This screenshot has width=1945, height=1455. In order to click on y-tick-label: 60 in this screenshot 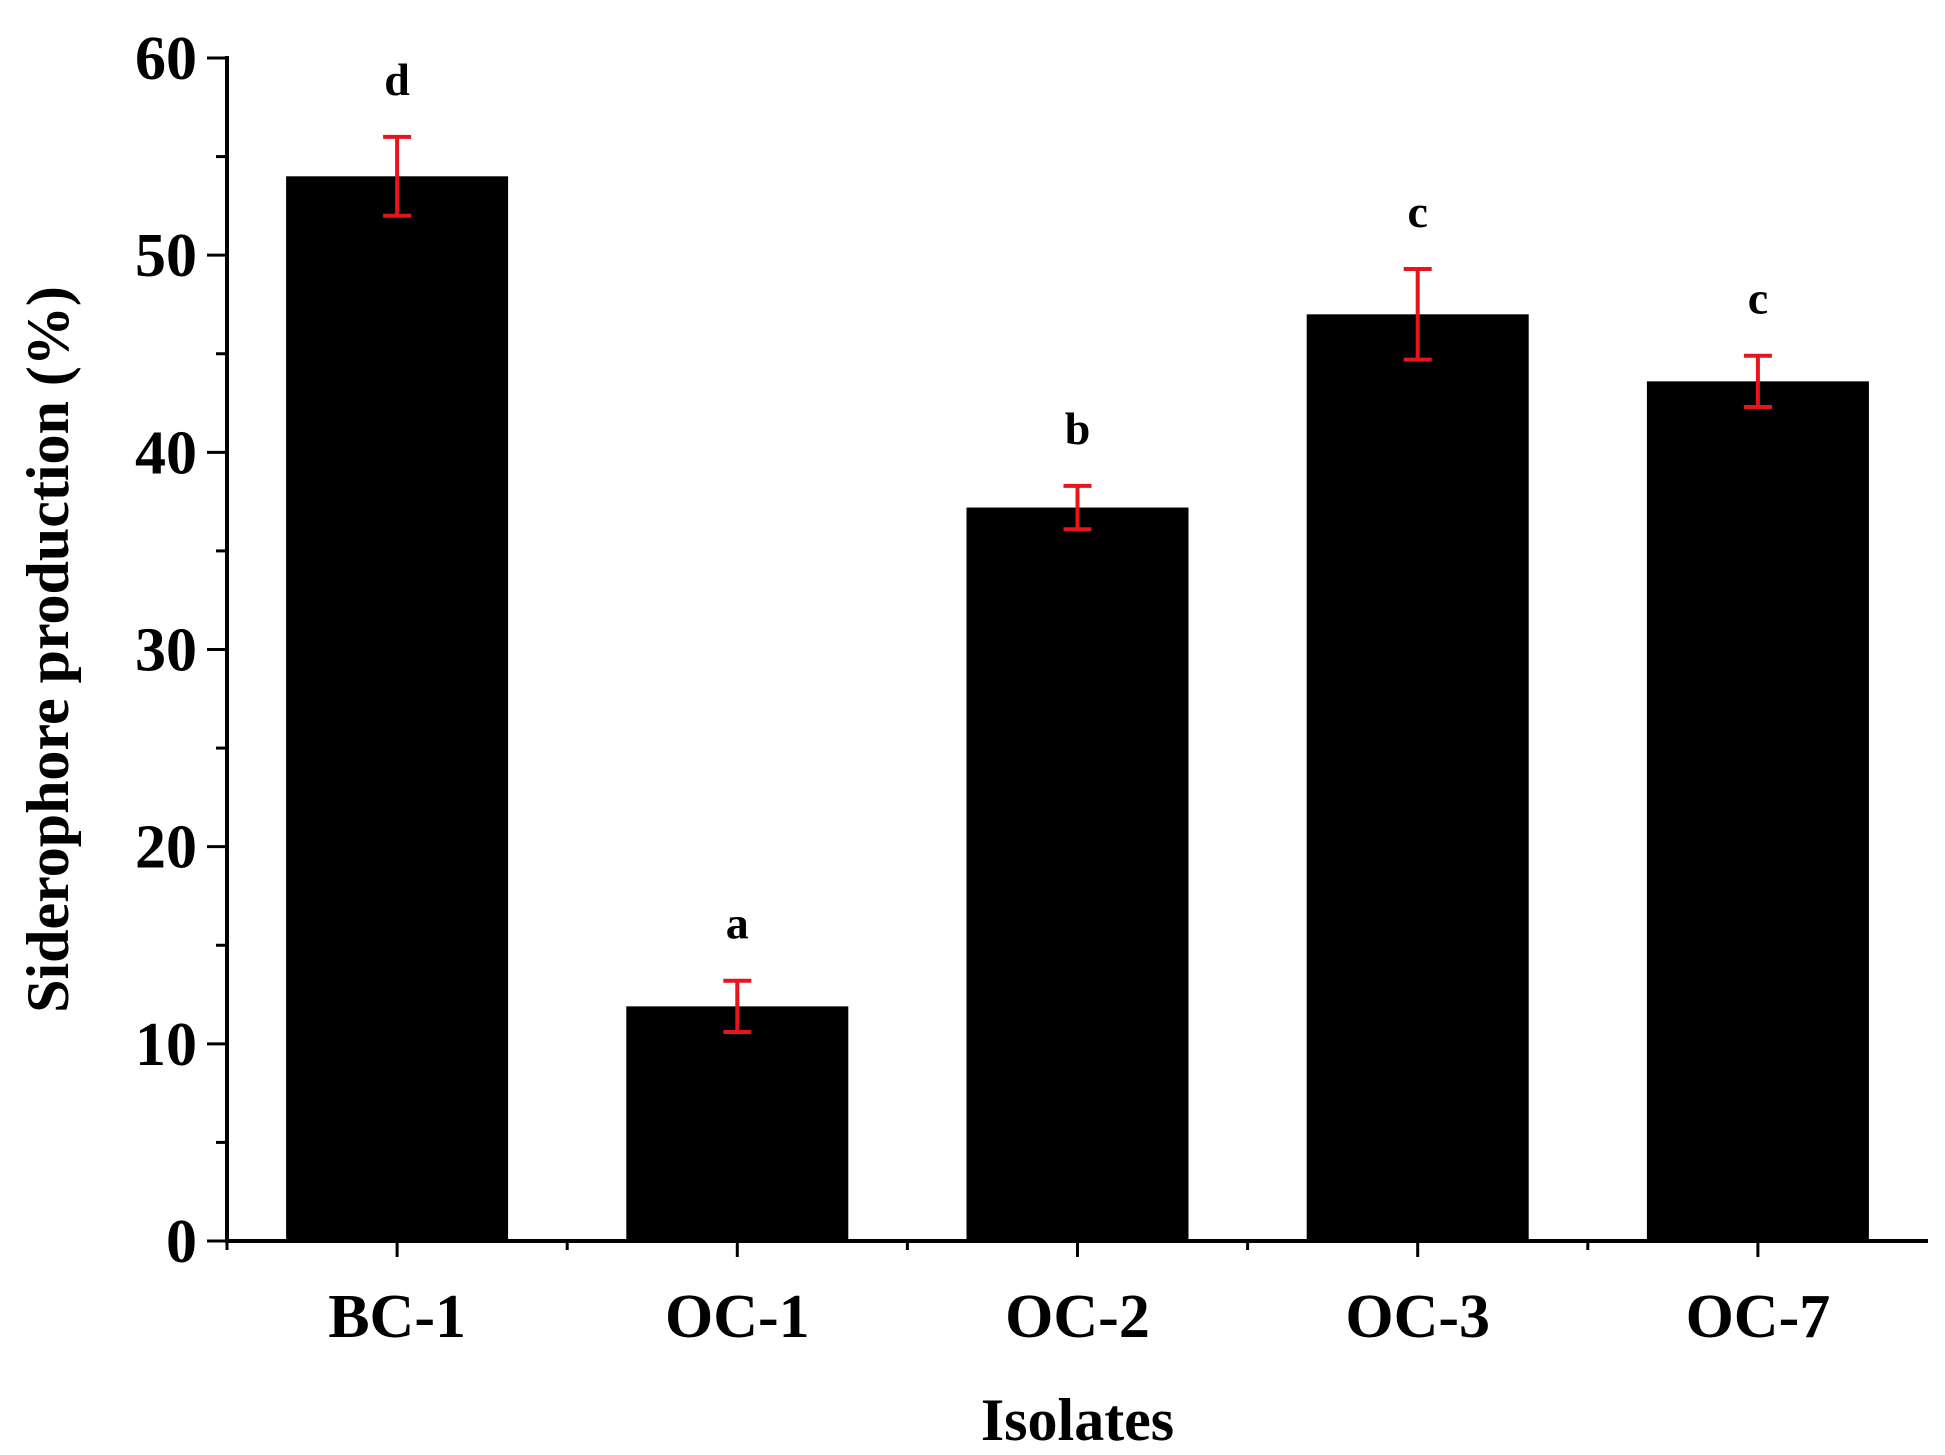, I will do `click(166, 59)`.